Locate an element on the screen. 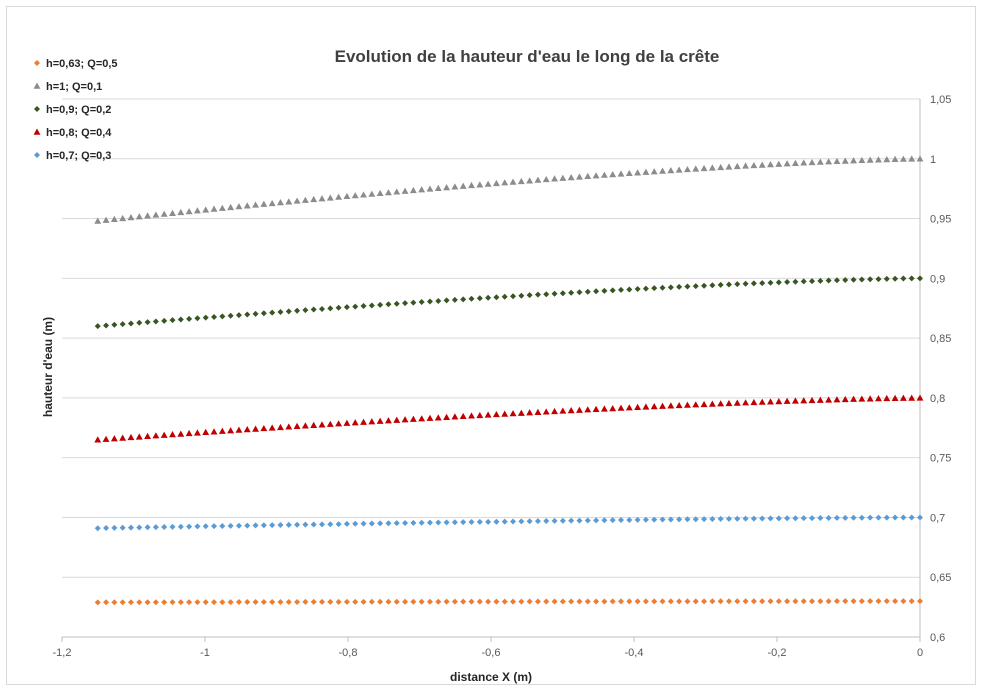 The image size is (984, 691). x-tick-label: -0,6 is located at coordinates (491, 653).